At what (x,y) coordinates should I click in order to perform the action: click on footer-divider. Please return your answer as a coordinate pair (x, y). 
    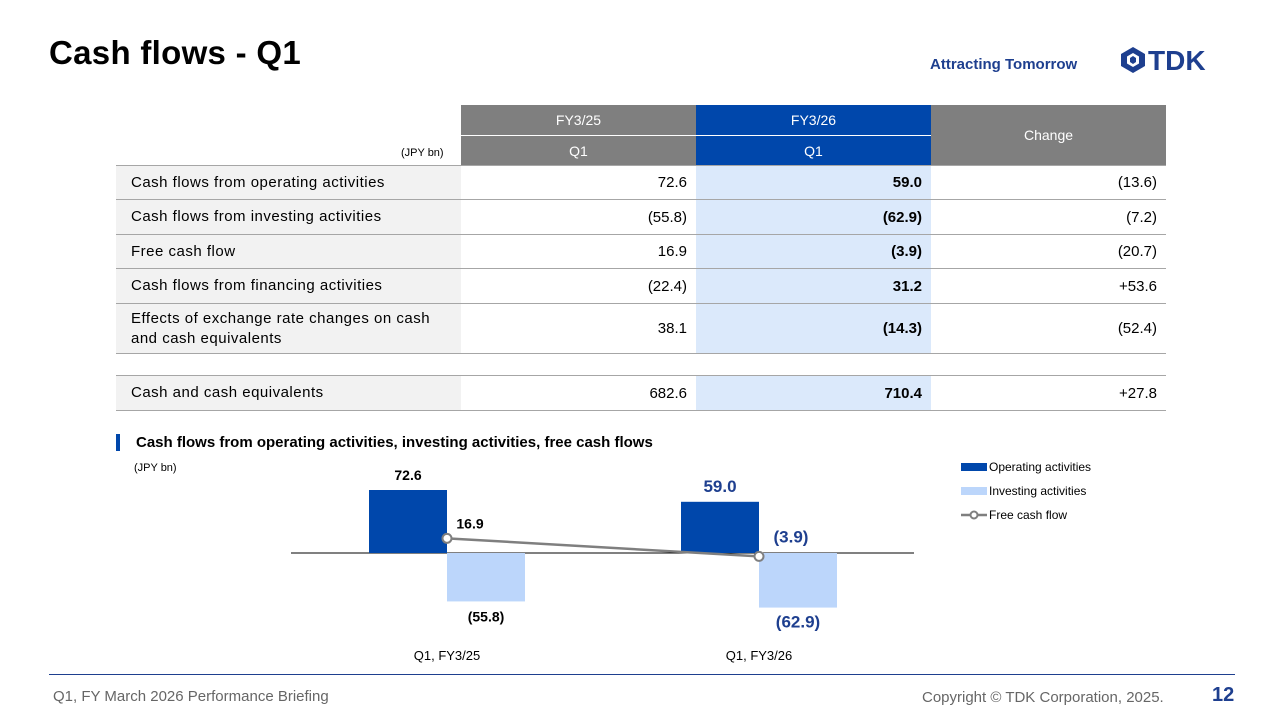
    Looking at the image, I should click on (642, 674).